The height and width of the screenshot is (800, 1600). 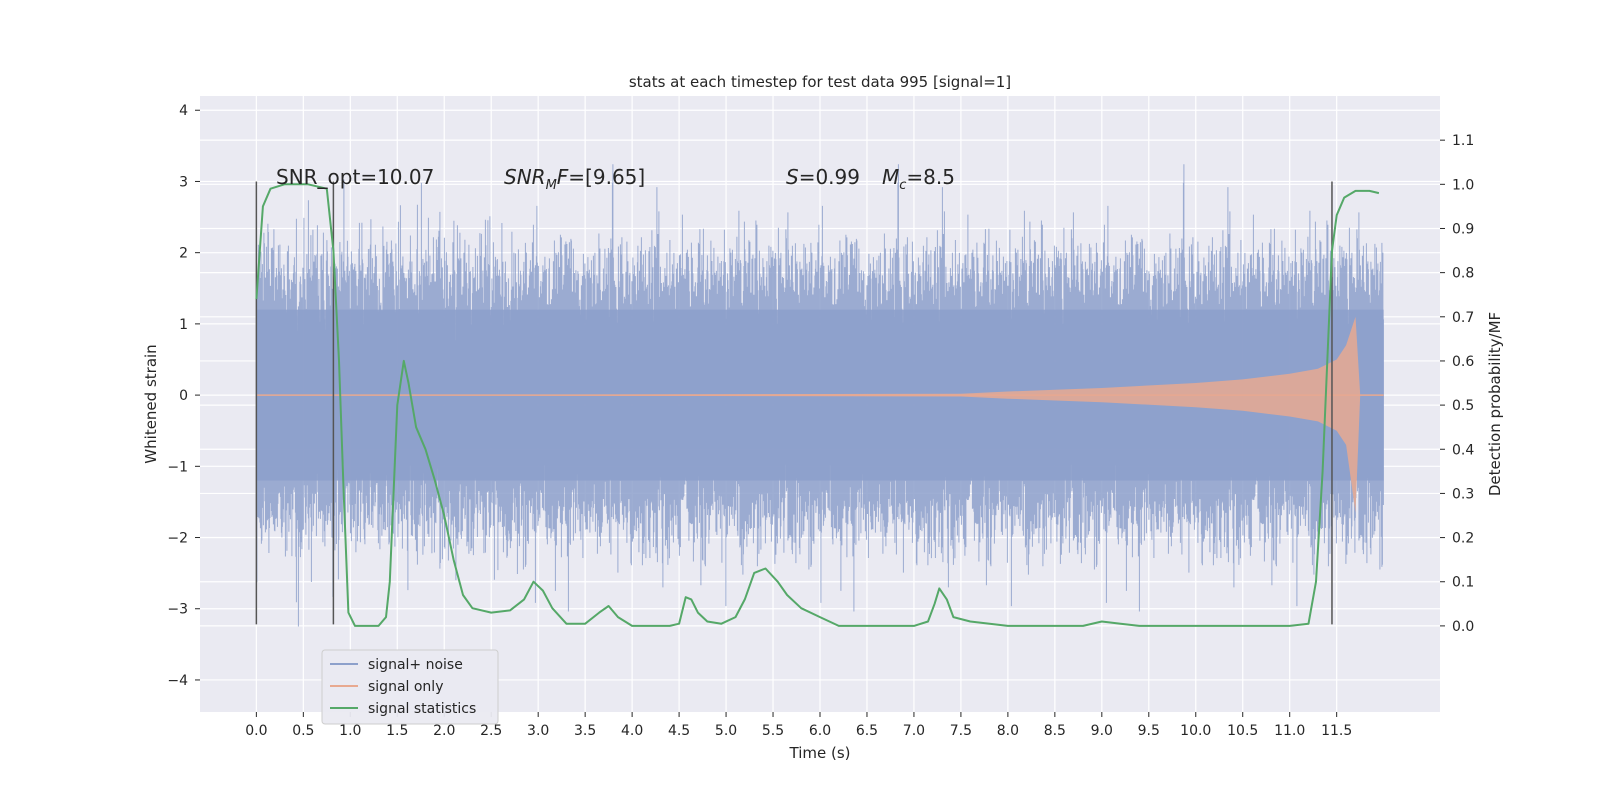 What do you see at coordinates (1102, 731) in the screenshot?
I see `x-tick-label: 9.0` at bounding box center [1102, 731].